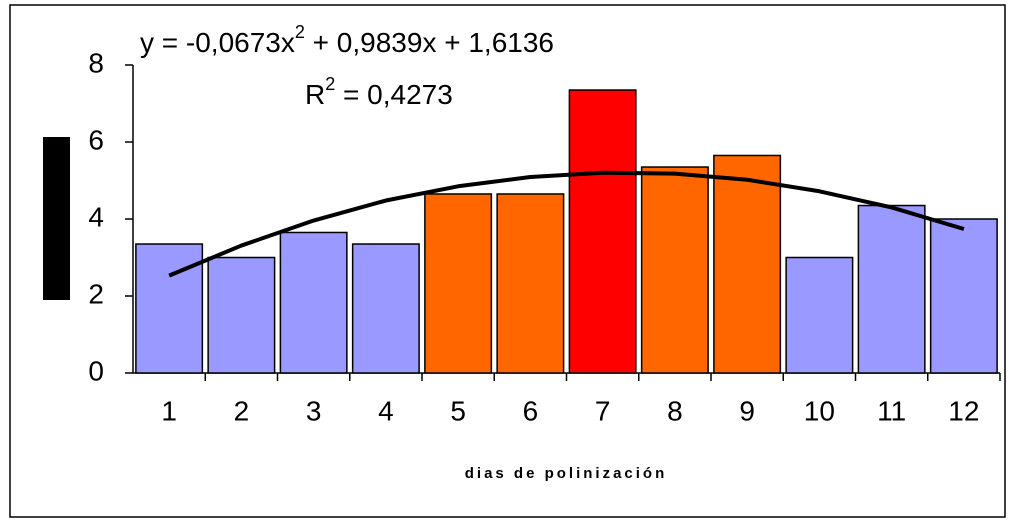 The image size is (1016, 527). I want to click on y-tick-label: 4, so click(96, 216).